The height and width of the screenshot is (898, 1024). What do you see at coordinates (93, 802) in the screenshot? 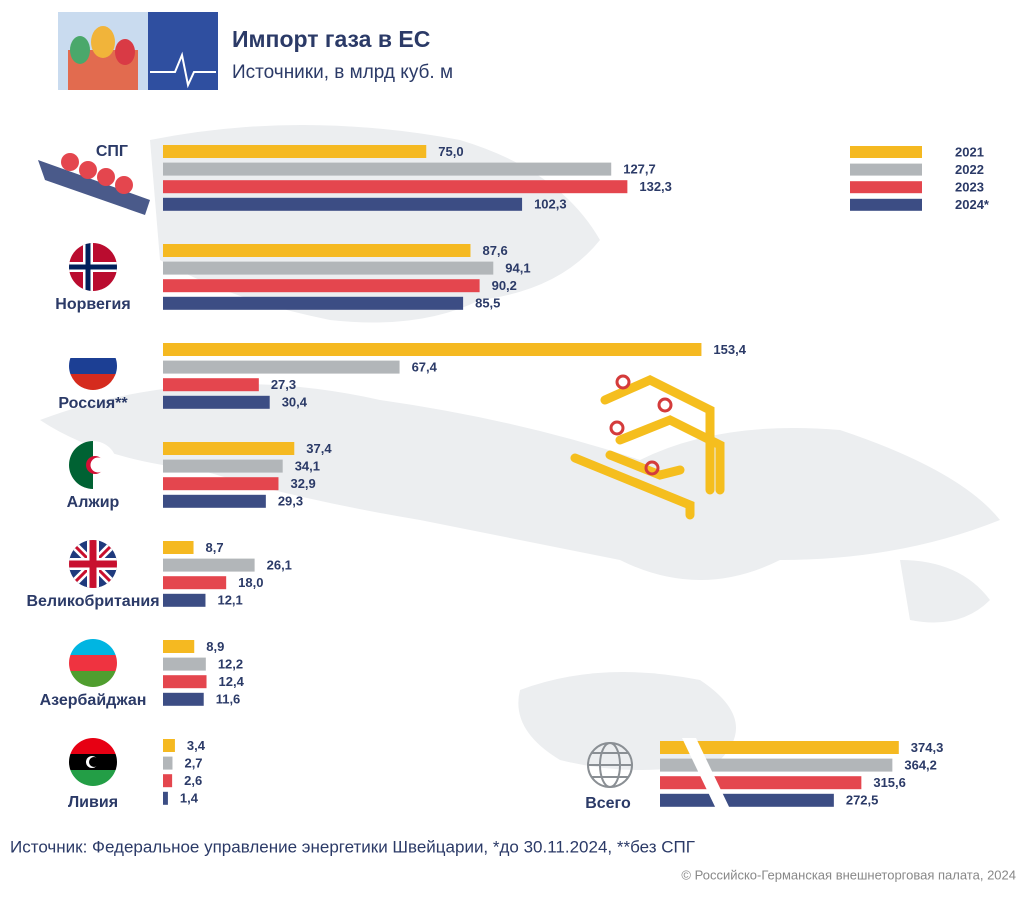
I see `category-label: Ливия` at bounding box center [93, 802].